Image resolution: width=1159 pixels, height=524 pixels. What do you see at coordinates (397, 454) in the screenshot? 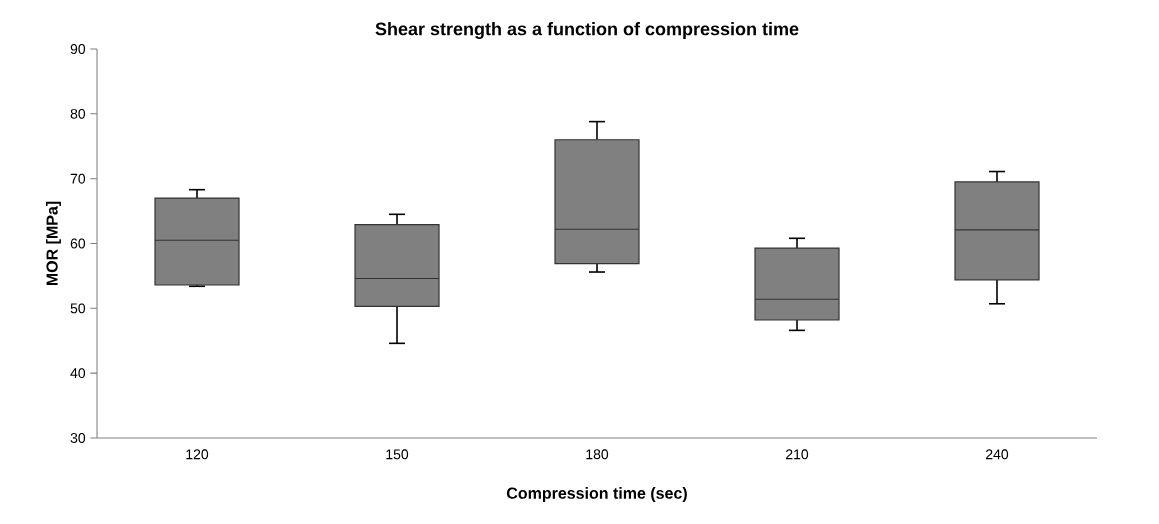
I see `x-tick-label: 150` at bounding box center [397, 454].